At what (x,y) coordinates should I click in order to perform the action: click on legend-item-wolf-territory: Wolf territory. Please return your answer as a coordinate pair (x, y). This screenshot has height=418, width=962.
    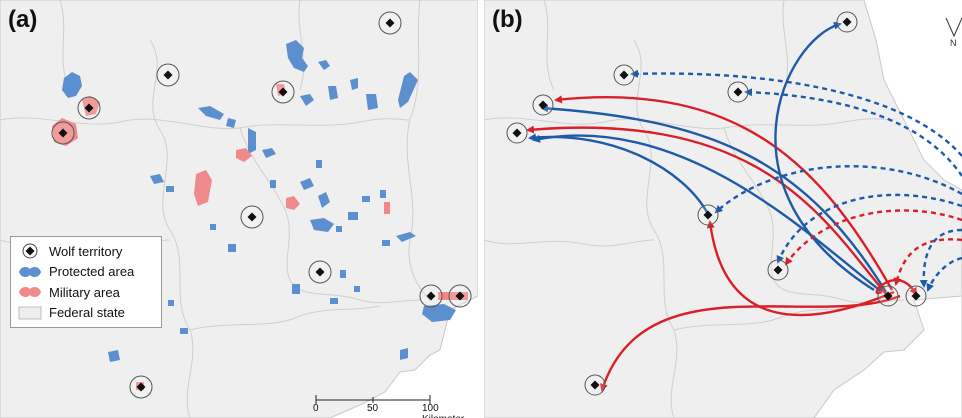
    Looking at the image, I should click on (86, 251).